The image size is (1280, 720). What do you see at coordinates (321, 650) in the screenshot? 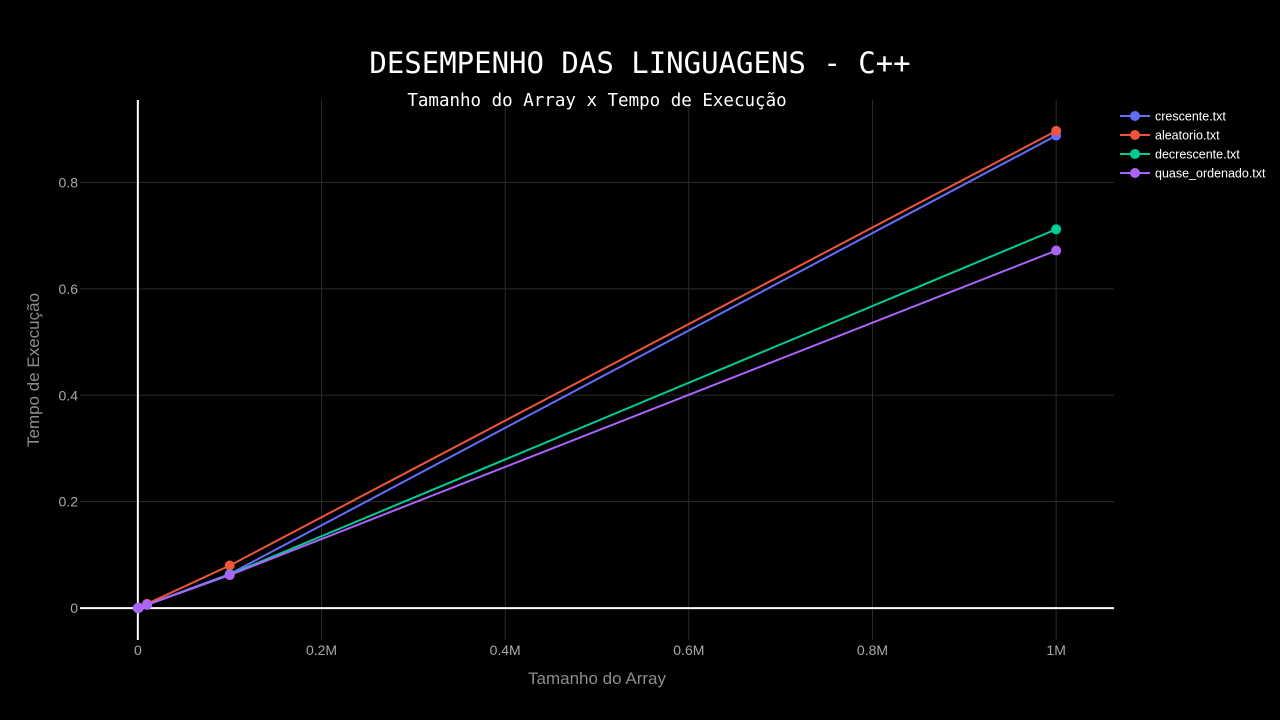
I see `x-tick-label: 0.2M` at bounding box center [321, 650].